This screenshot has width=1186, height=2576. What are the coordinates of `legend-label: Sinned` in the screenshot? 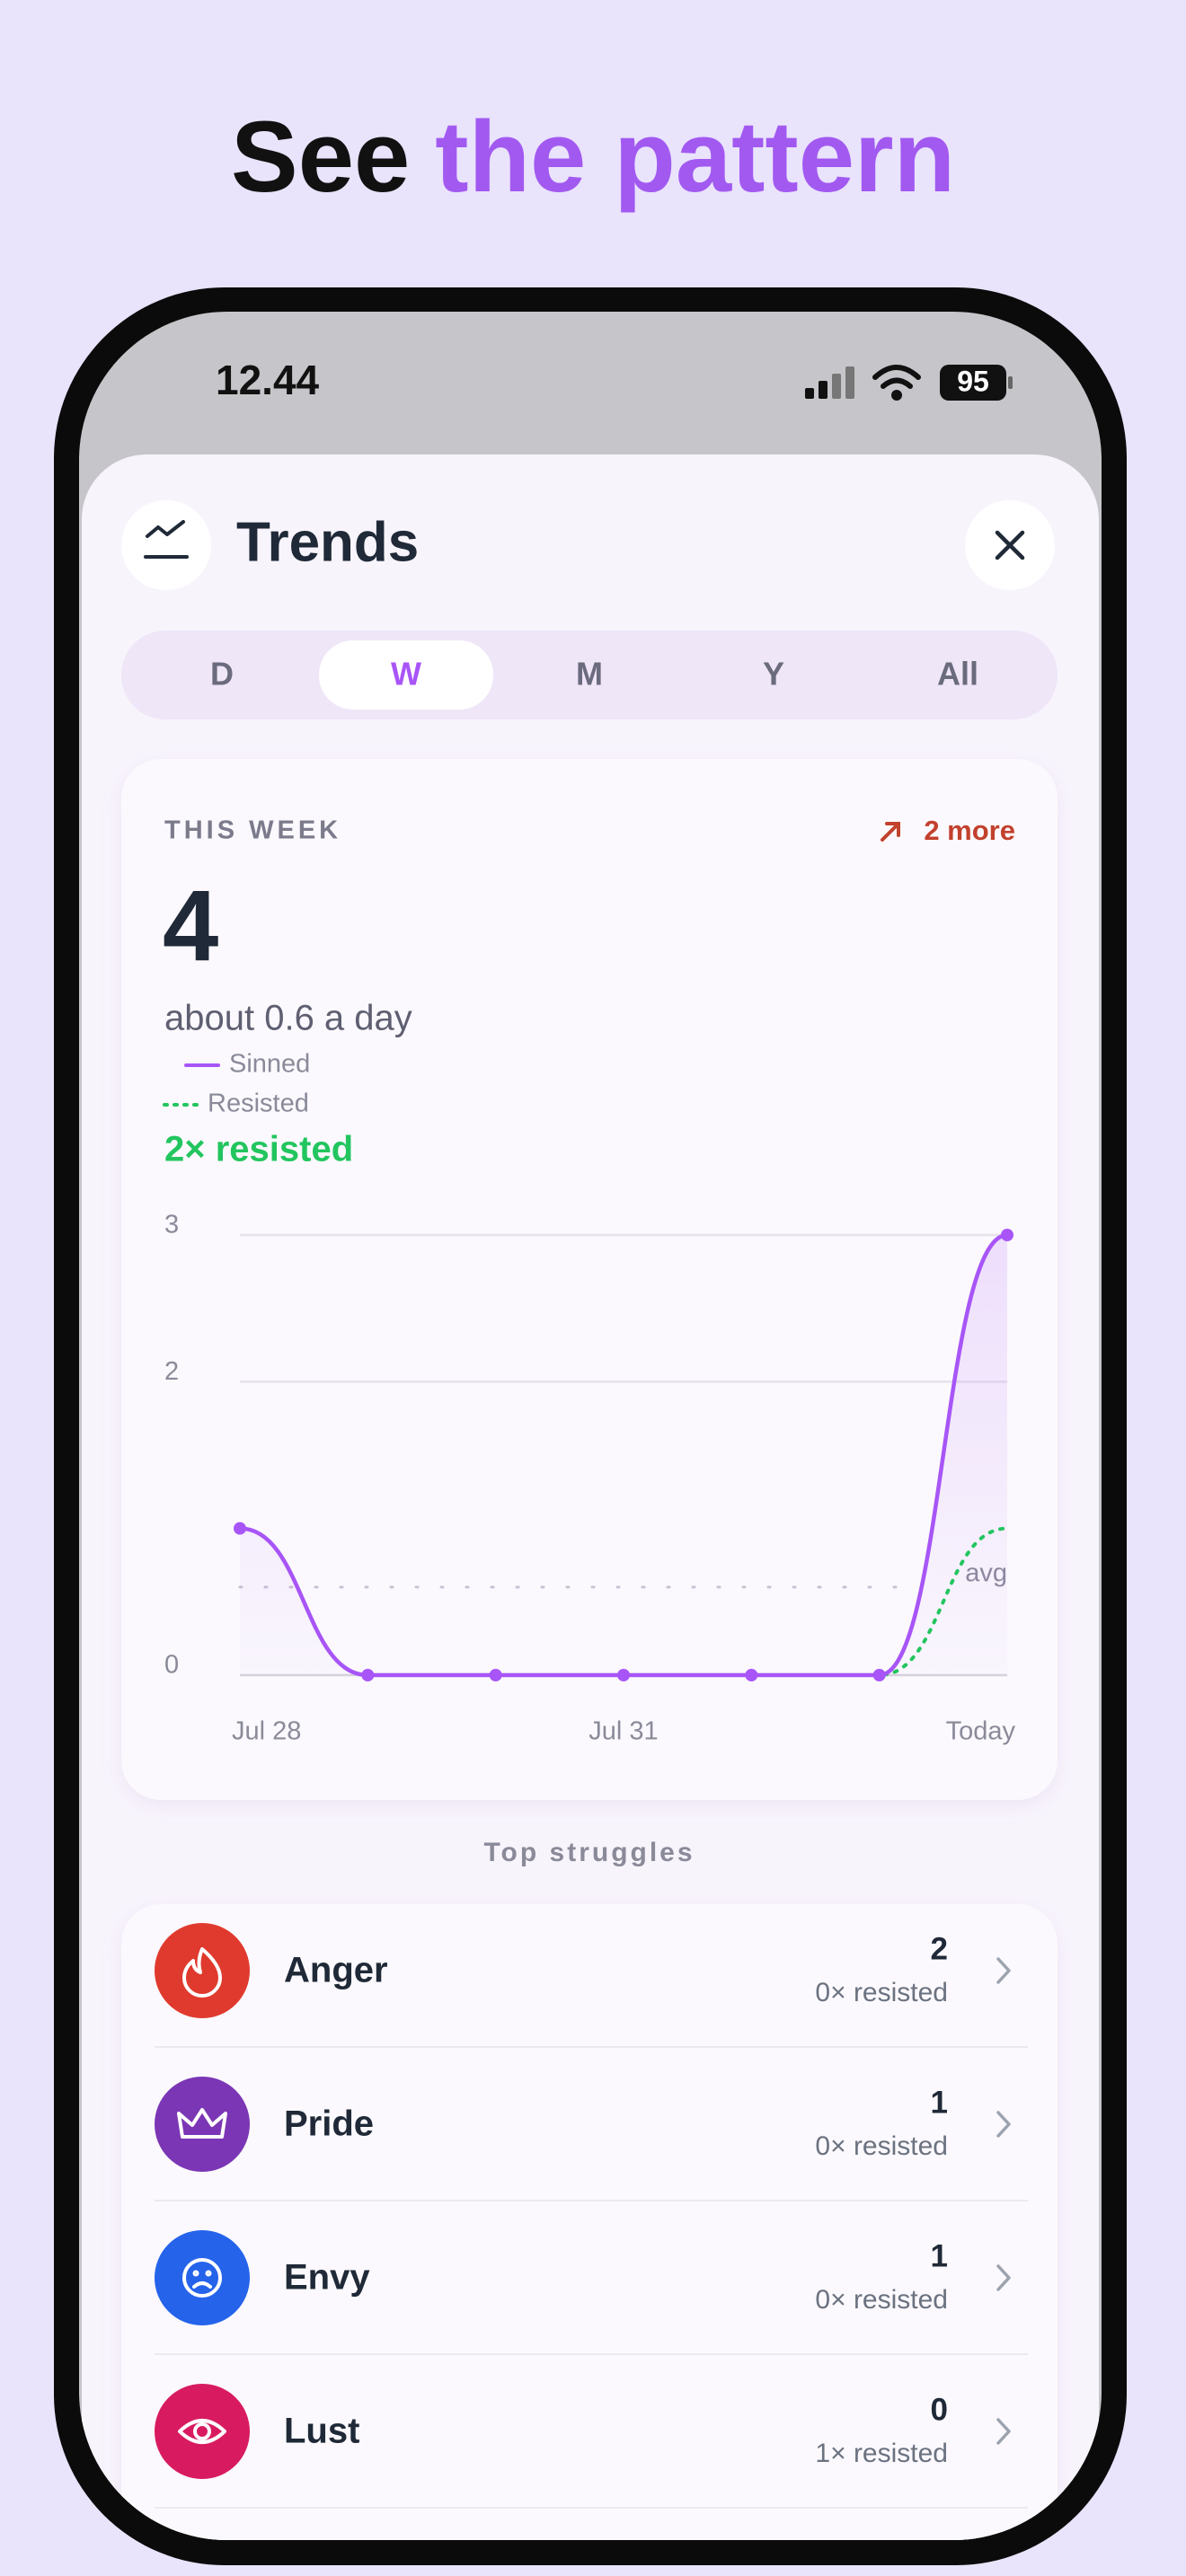 It's located at (269, 1064).